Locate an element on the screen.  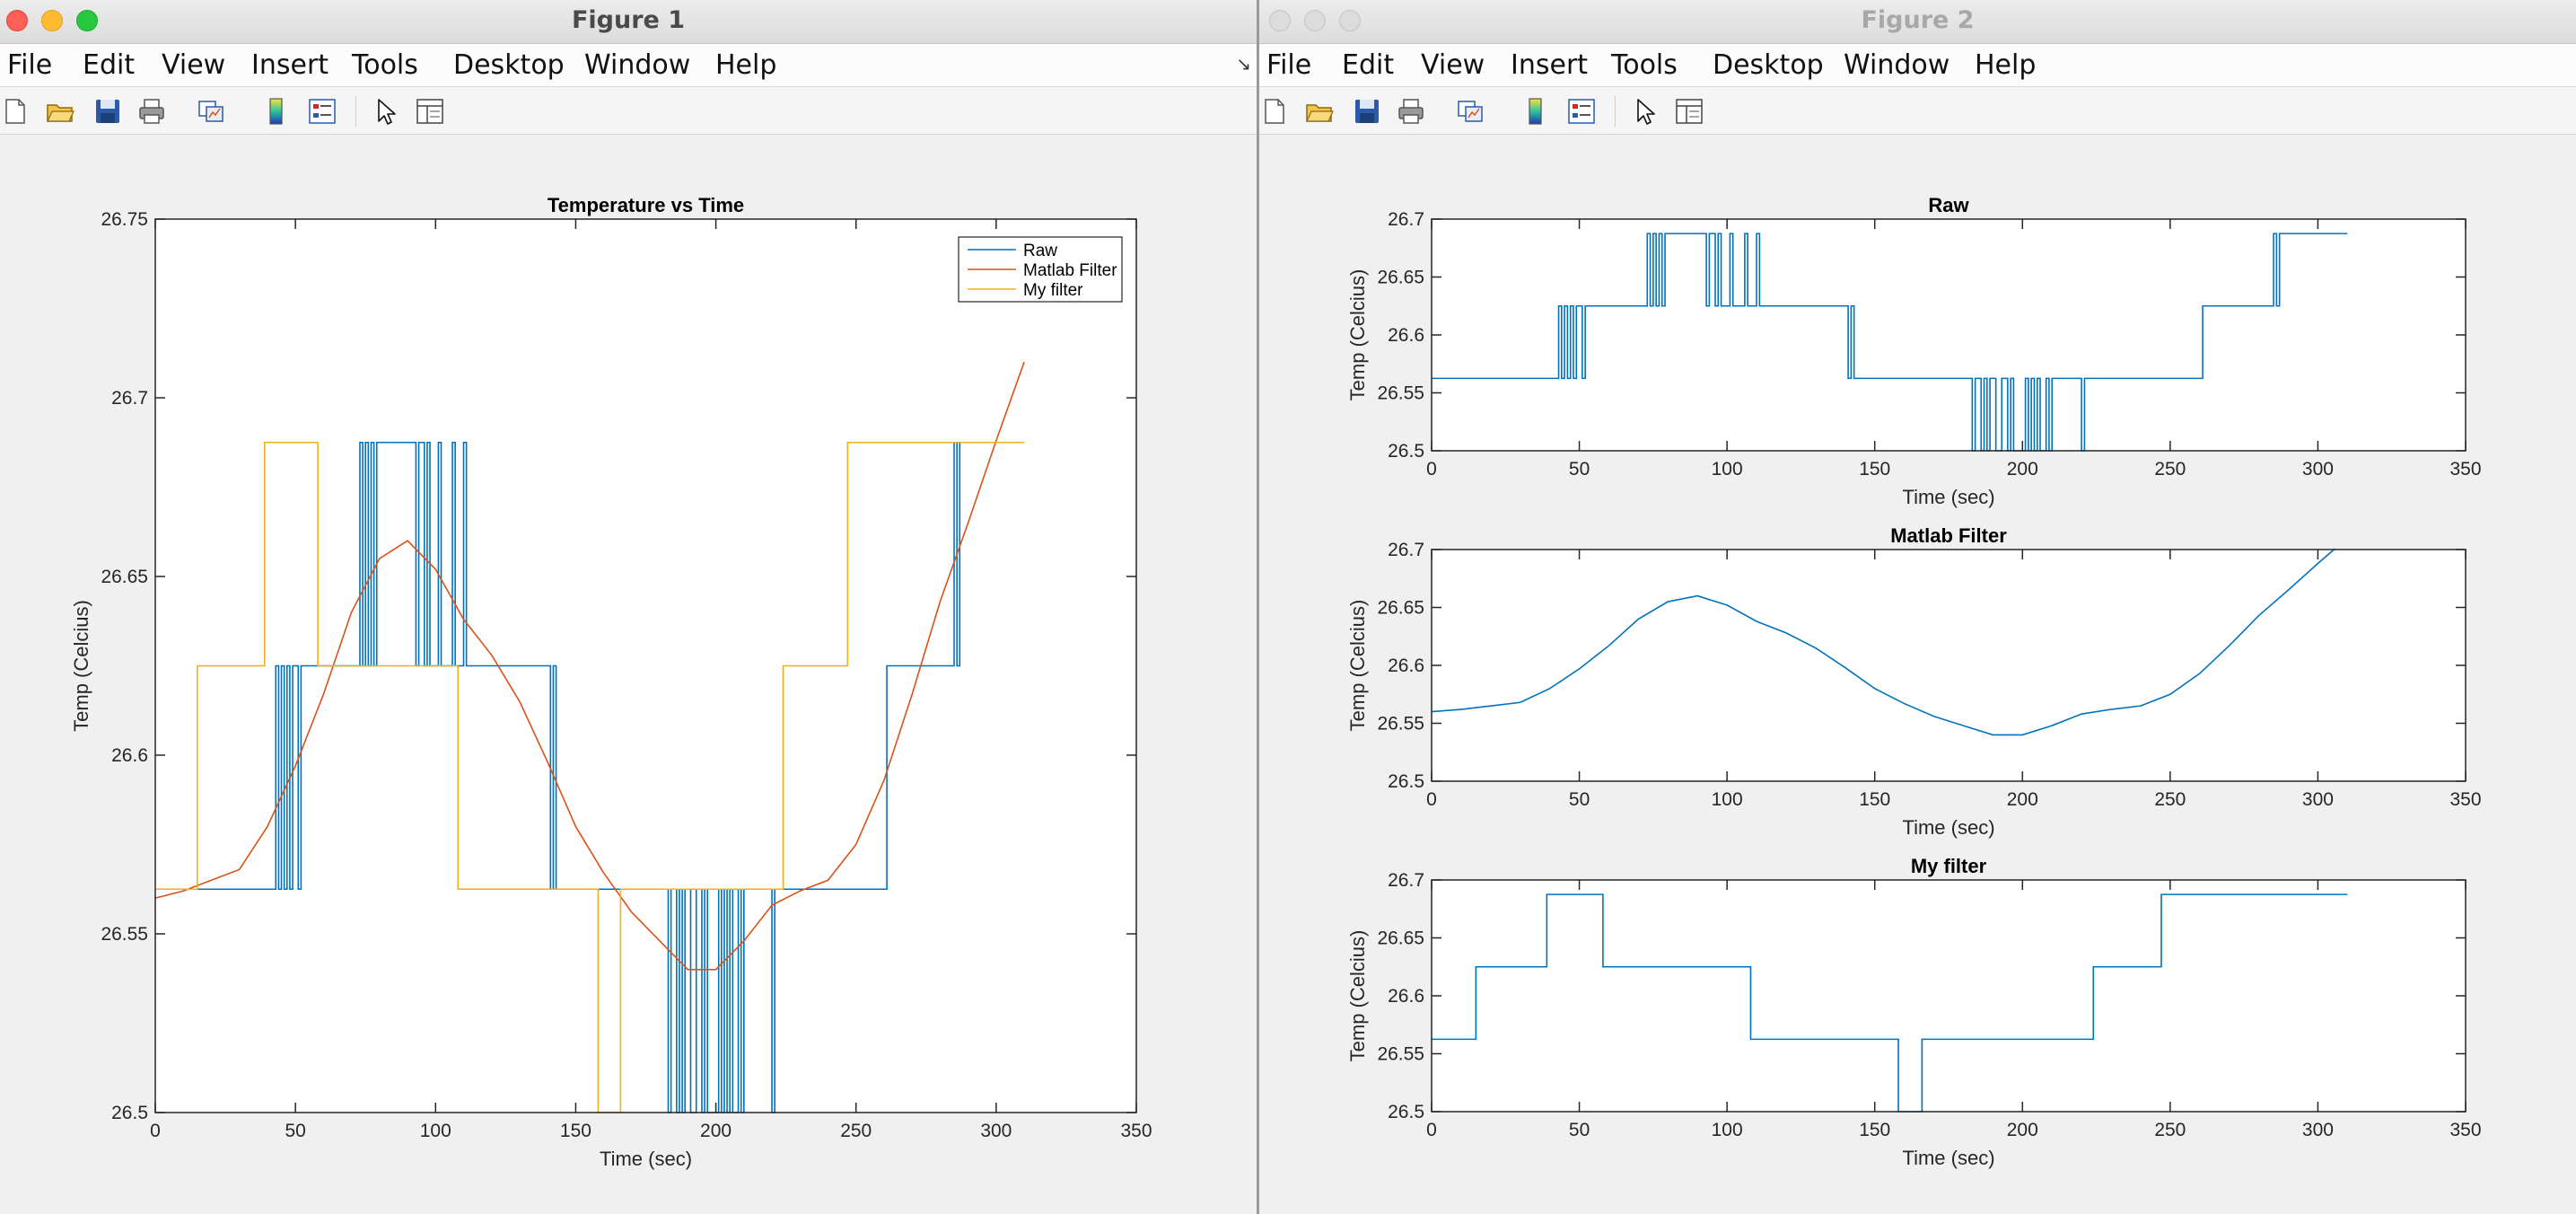
chart-title: Matlab Filter is located at coordinates (1948, 535).